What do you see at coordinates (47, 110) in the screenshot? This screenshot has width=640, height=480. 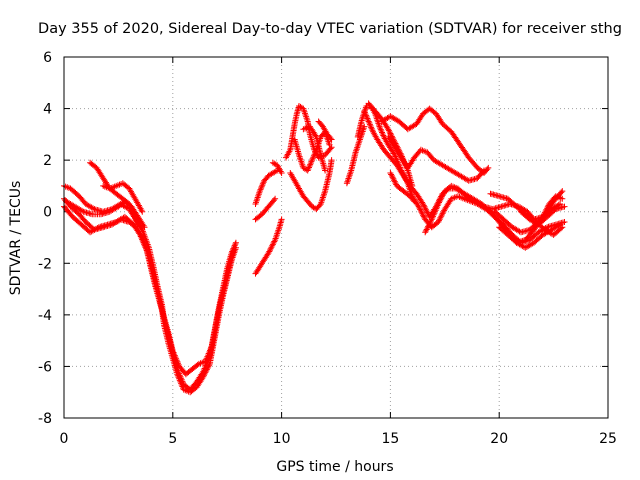 I see `y-tick-label: 4` at bounding box center [47, 110].